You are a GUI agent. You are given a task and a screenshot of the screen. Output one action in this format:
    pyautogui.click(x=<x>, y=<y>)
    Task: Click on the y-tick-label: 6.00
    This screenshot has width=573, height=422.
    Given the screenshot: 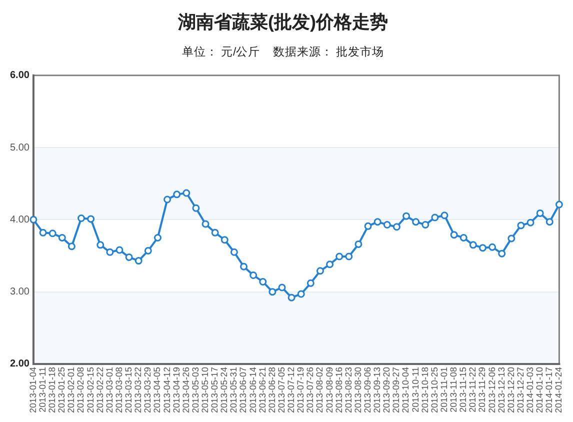 What is the action you would take?
    pyautogui.click(x=20, y=76)
    